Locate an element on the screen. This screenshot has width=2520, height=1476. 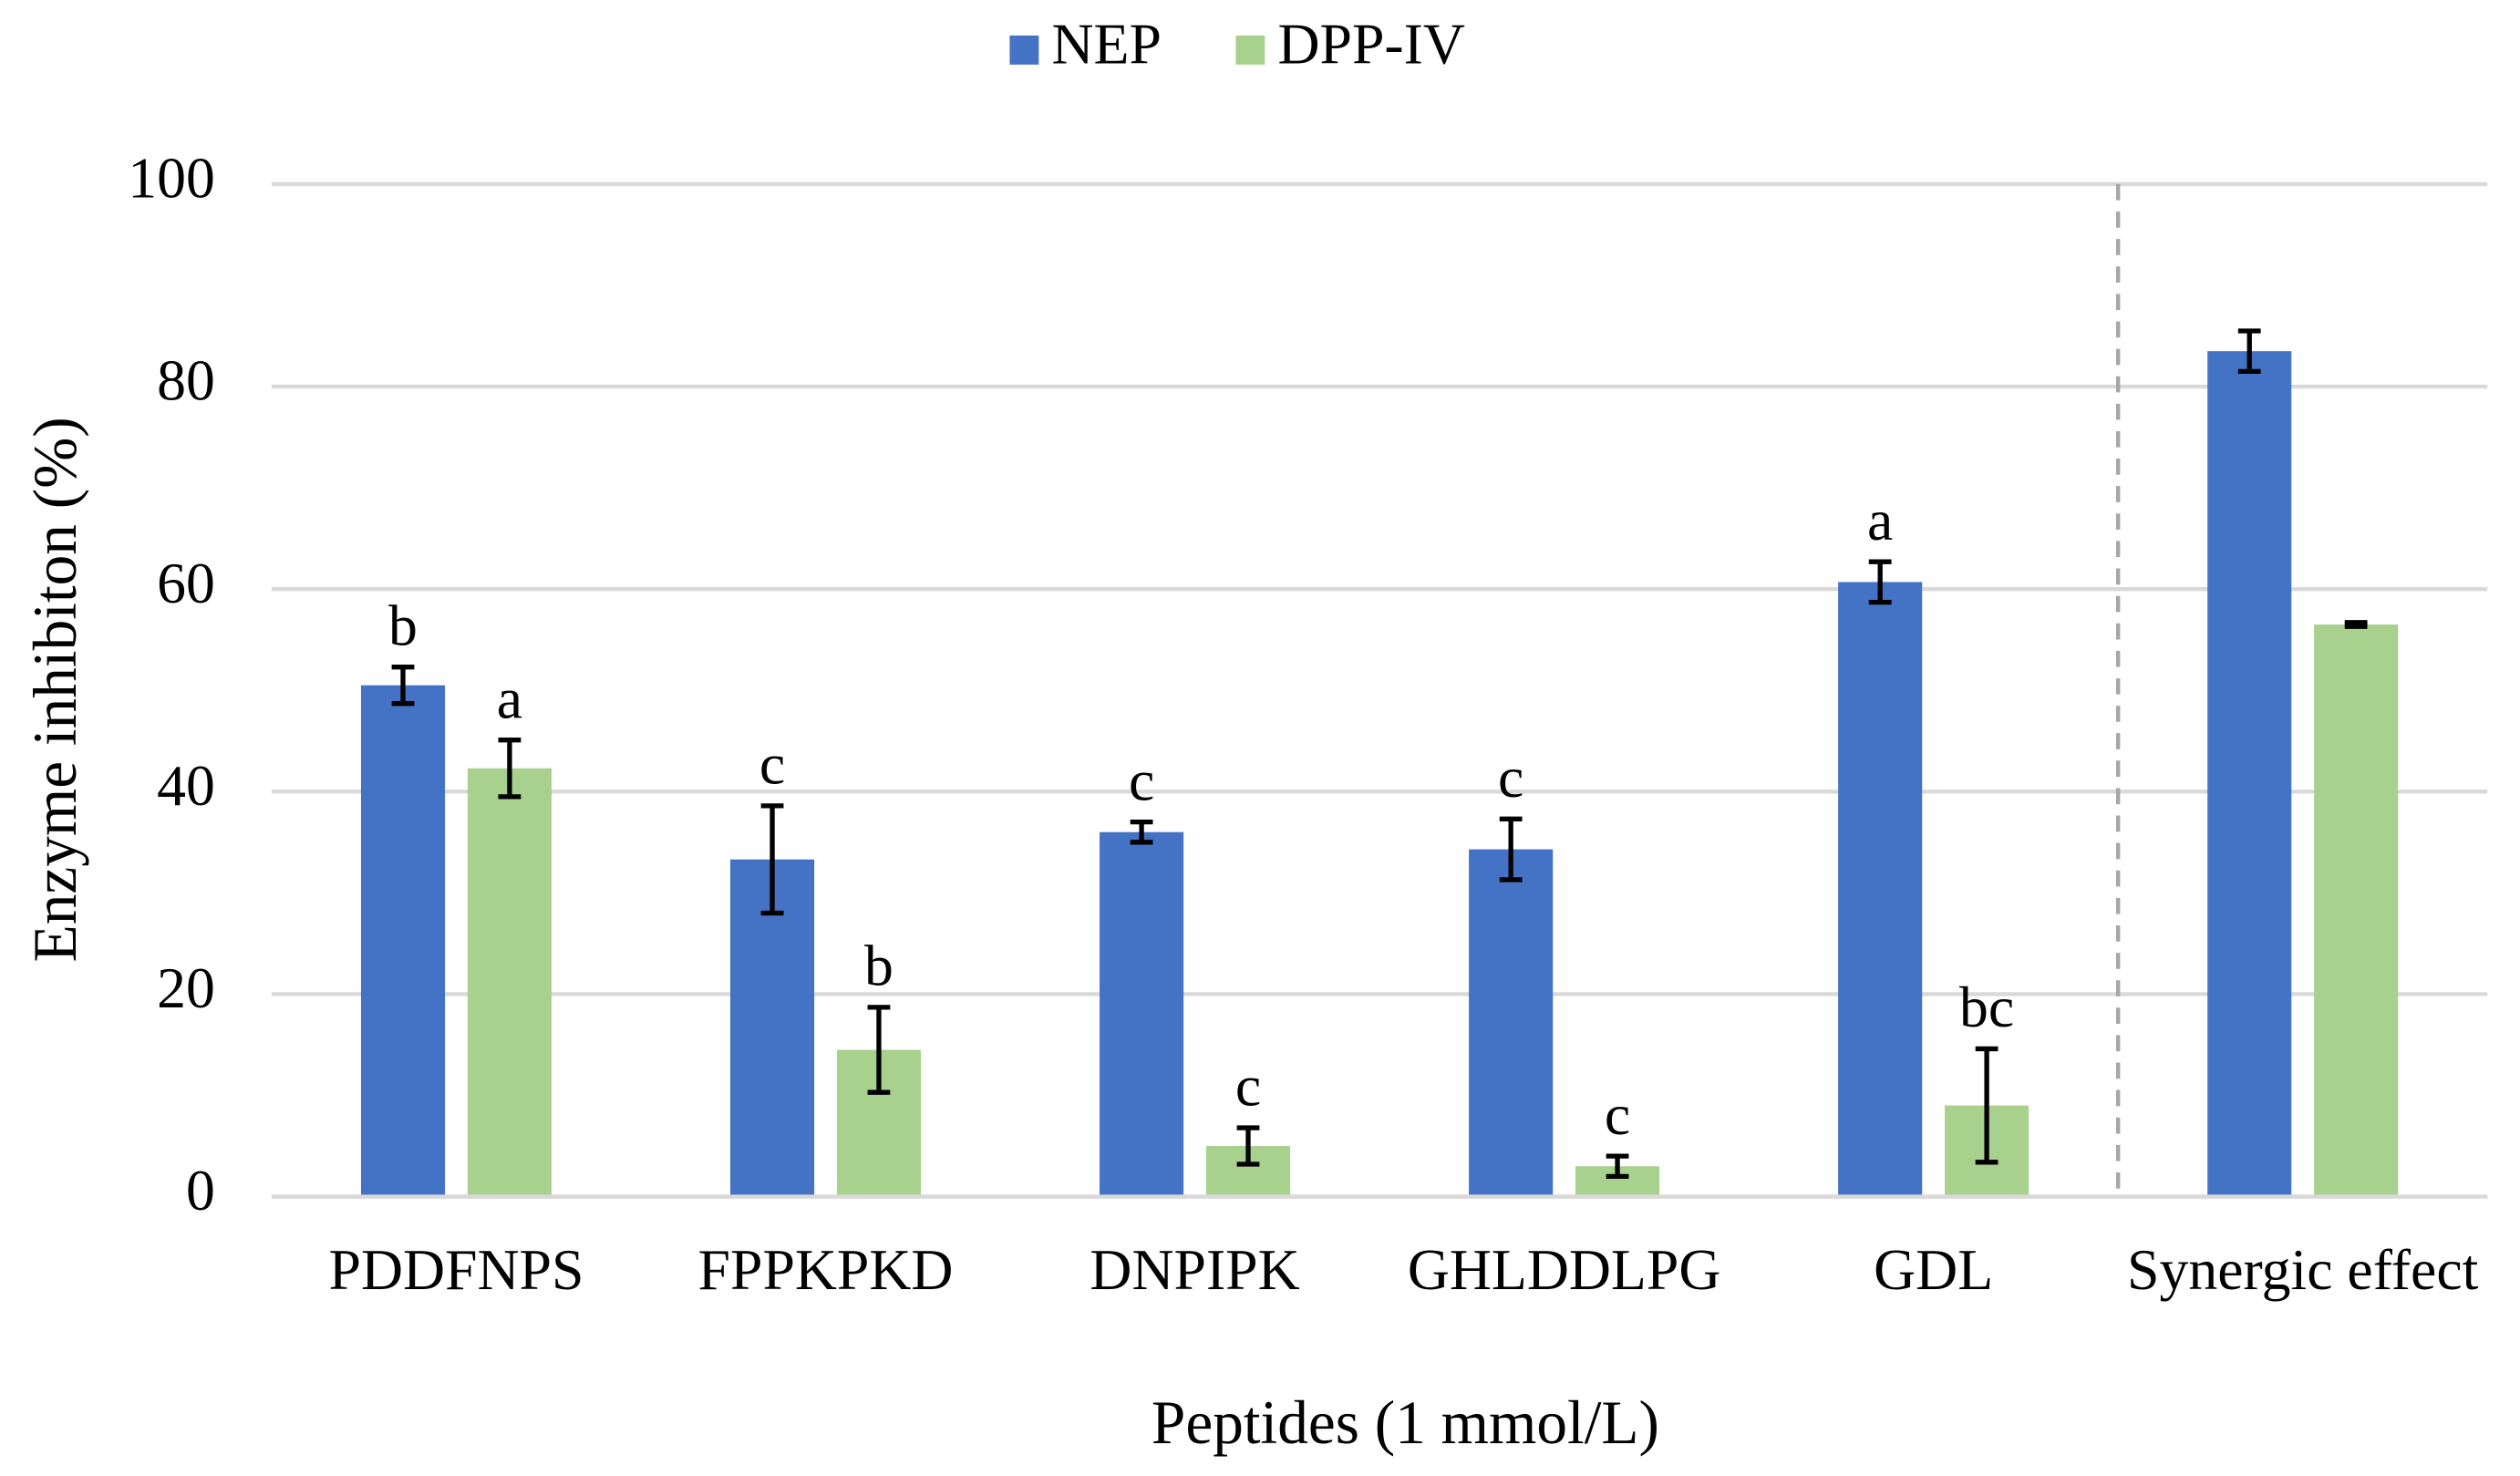
y-tick-label: 60 is located at coordinates (186, 583).